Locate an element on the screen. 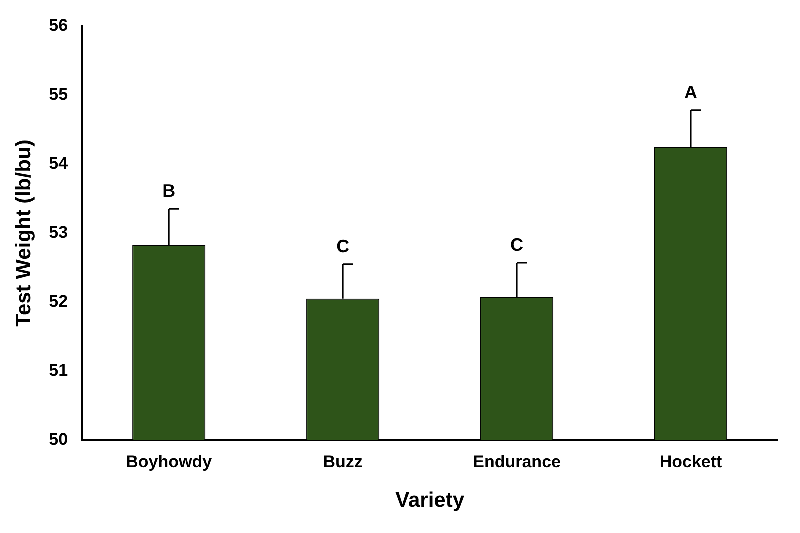  x-tick-label: Boyhowdy is located at coordinates (169, 462).